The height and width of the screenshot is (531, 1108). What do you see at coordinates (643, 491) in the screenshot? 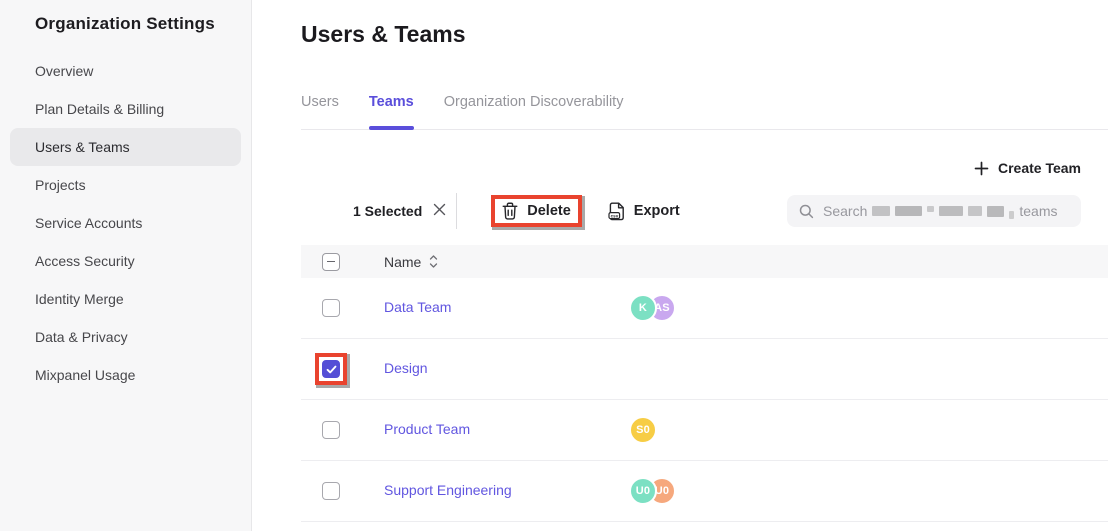
I see `avatar: U0` at bounding box center [643, 491].